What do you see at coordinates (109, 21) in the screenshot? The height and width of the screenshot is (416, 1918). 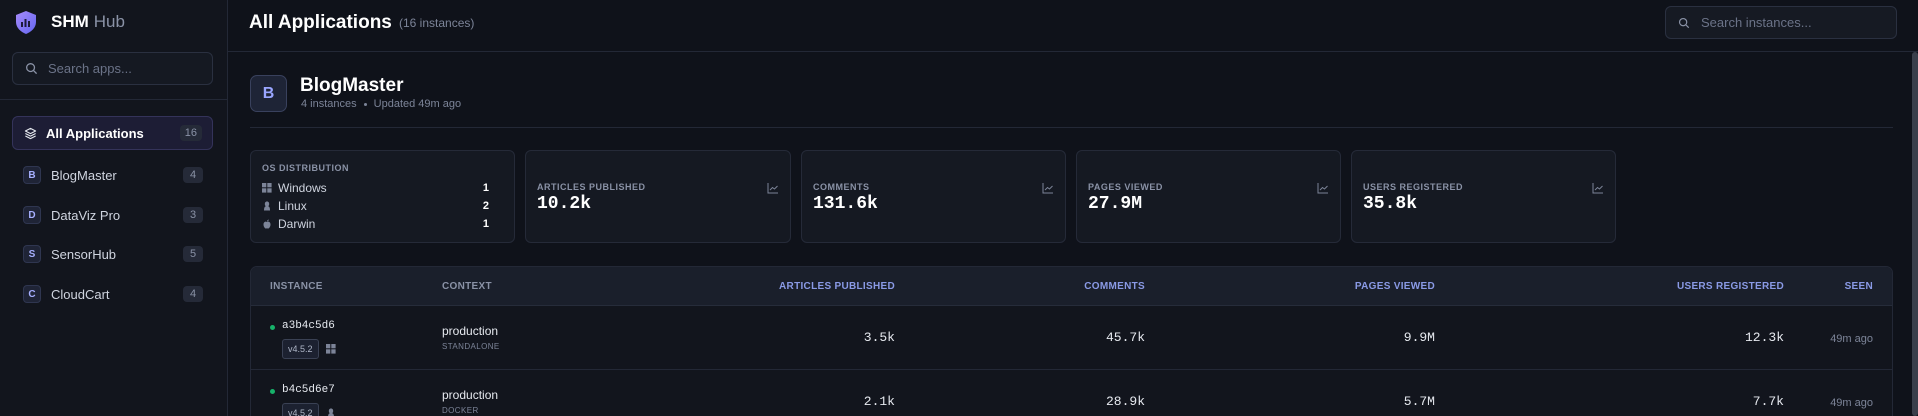 I see `brand-suffix: Hub` at bounding box center [109, 21].